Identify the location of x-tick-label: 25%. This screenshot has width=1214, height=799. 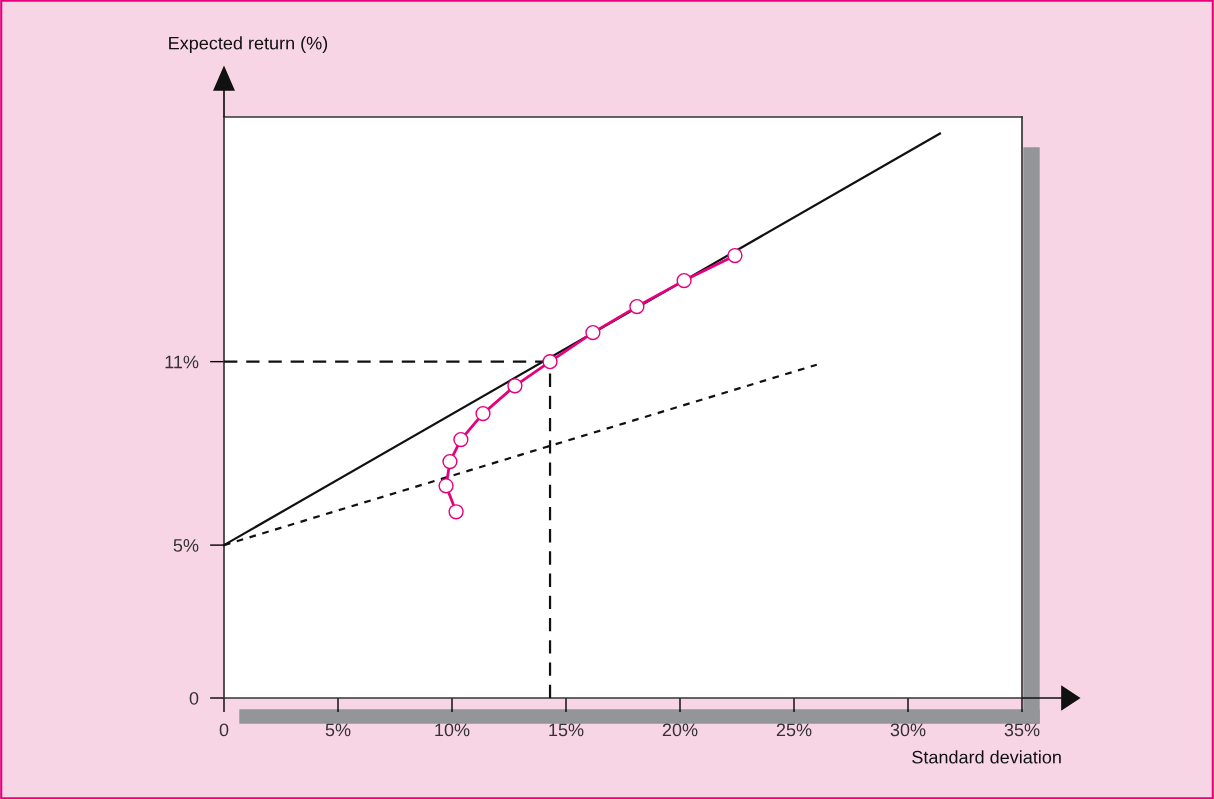
(794, 730).